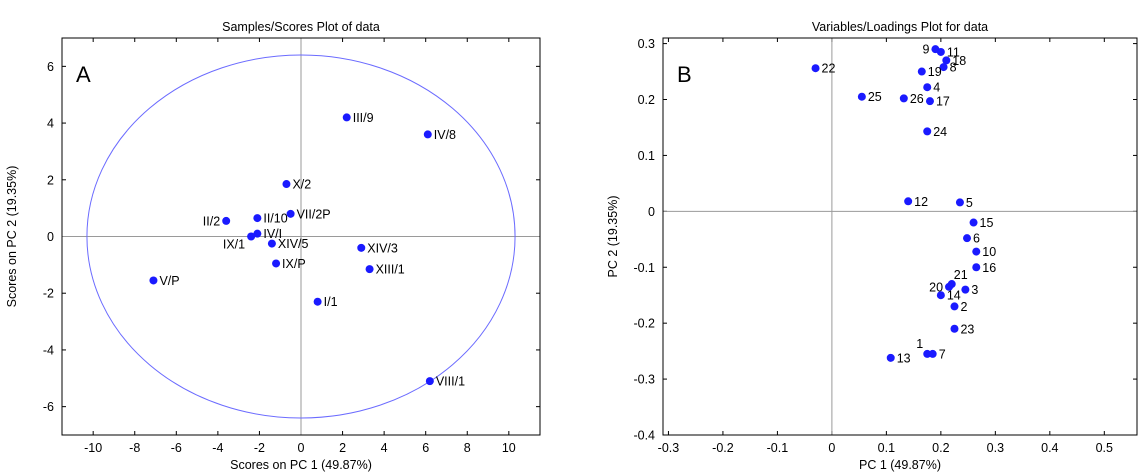 This screenshot has height=475, width=1146. Describe the element at coordinates (723, 448) in the screenshot. I see `x-tick-label: -0.2` at that location.